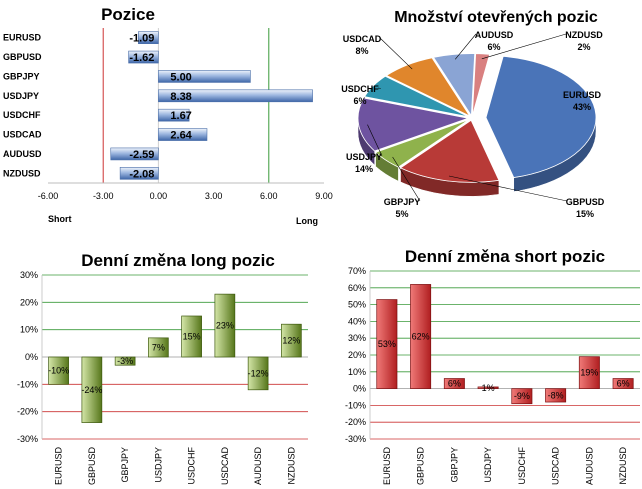 The height and width of the screenshot is (489, 642). Describe the element at coordinates (141, 39) in the screenshot. I see `value-label: -1.09` at that location.